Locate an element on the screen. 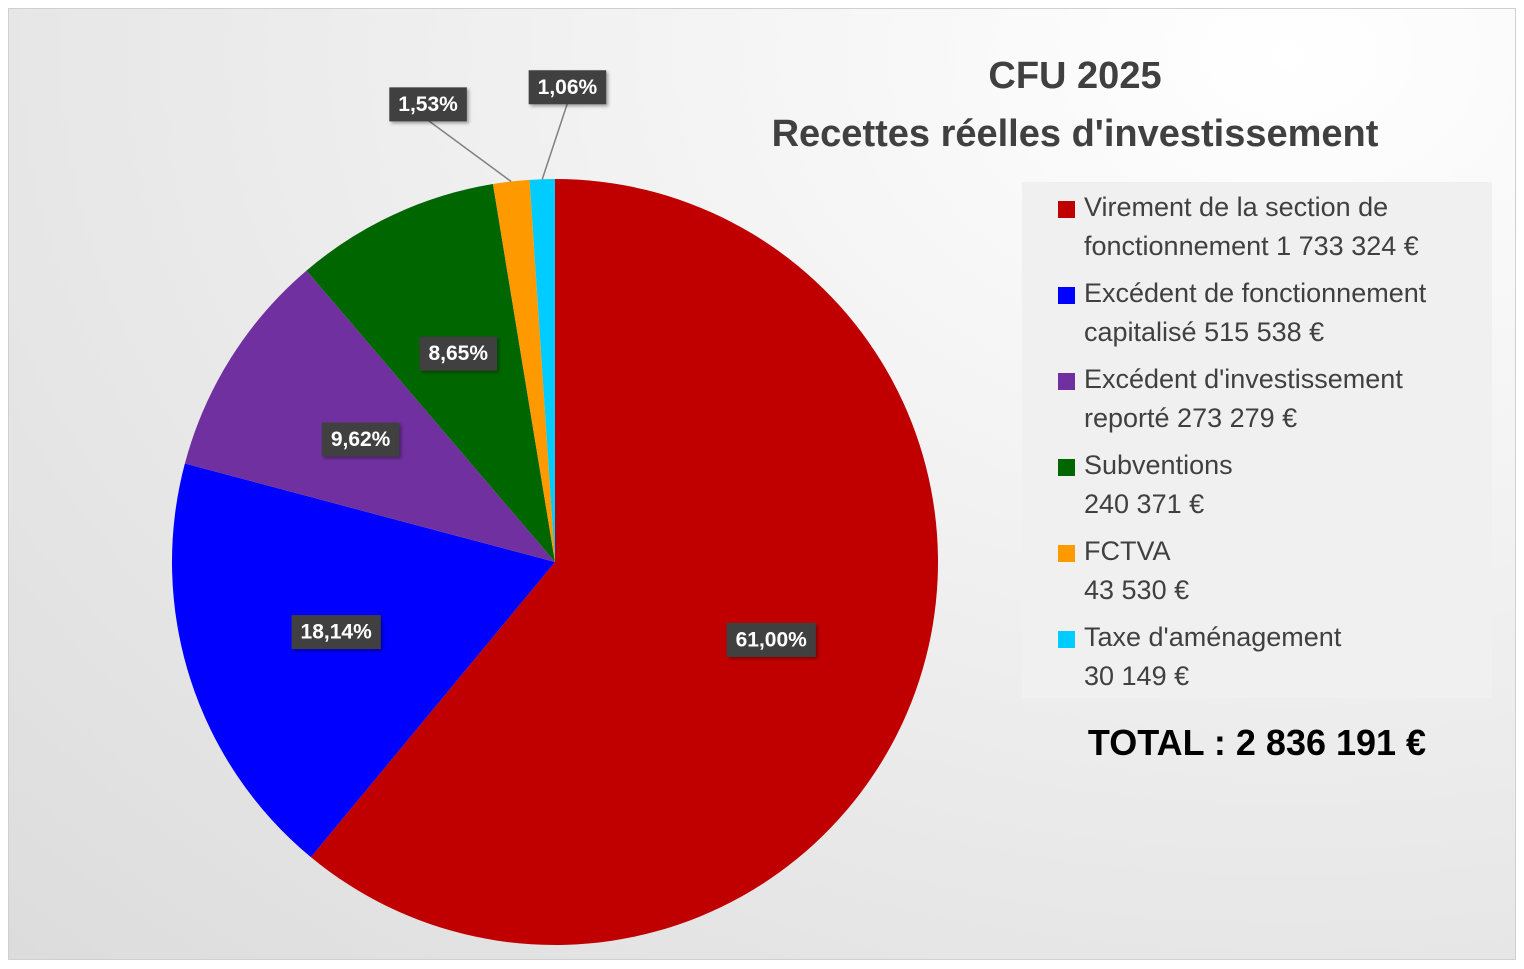  legend-entry: FCTVA 43 530 € is located at coordinates (1275, 571).